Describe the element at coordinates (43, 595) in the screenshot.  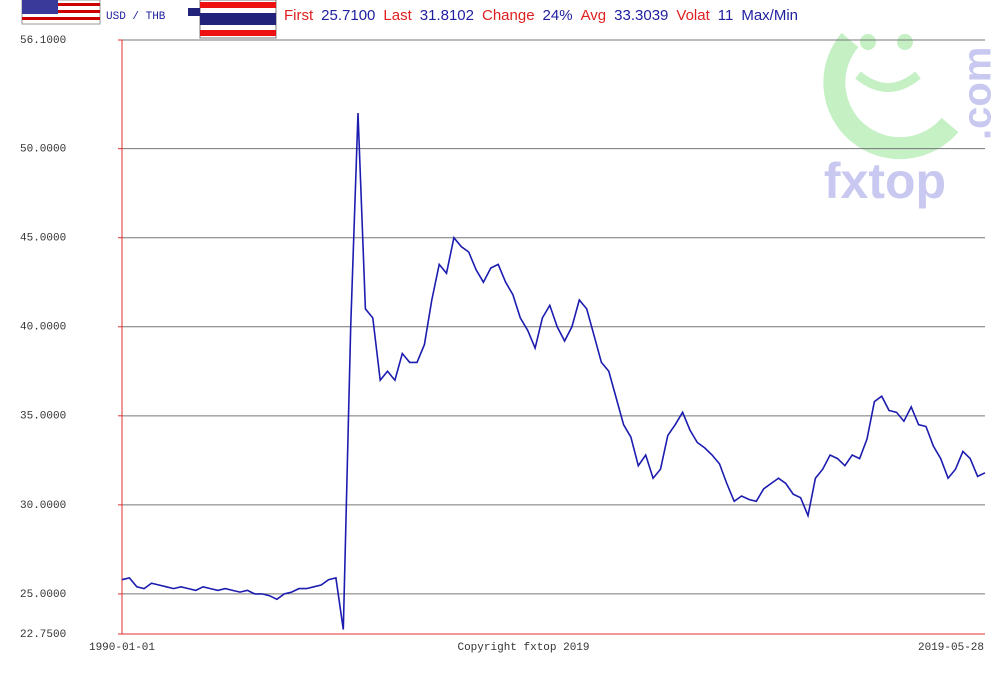
I see `y-tick-label: 25.0000` at that location.